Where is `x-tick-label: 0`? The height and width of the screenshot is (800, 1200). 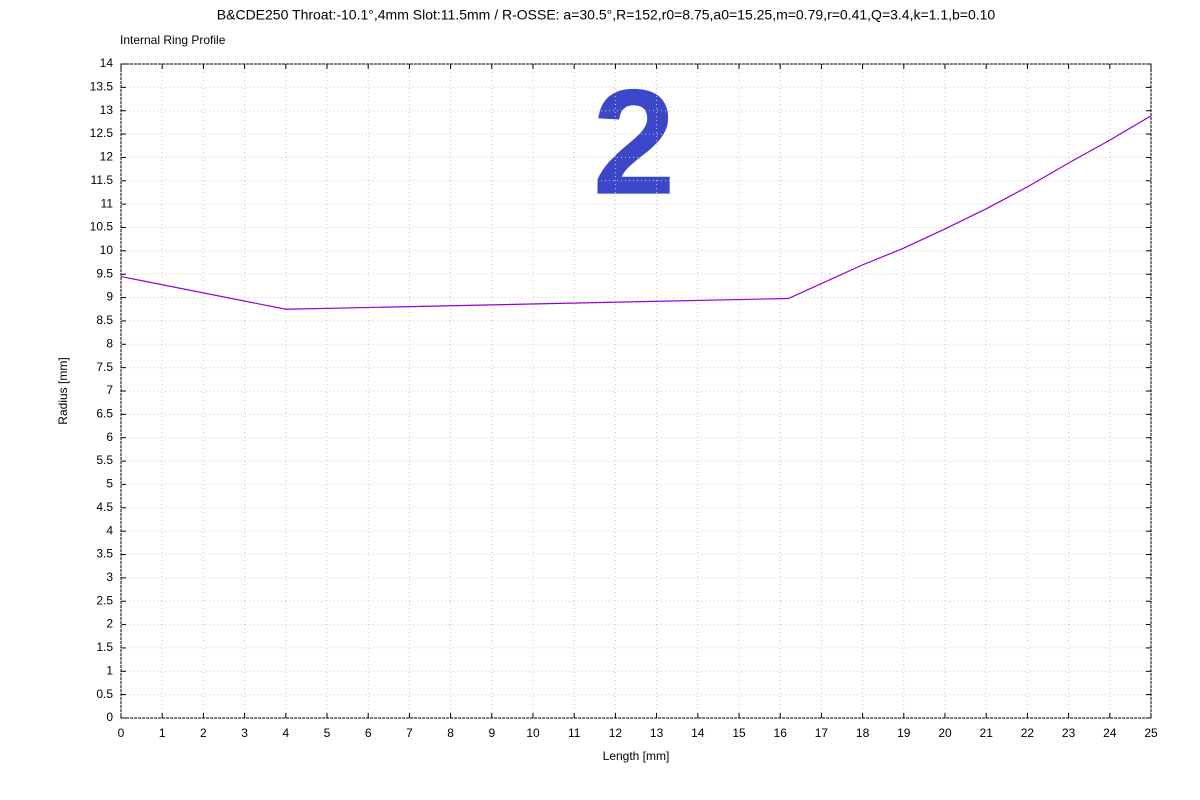
x-tick-label: 0 is located at coordinates (121, 733).